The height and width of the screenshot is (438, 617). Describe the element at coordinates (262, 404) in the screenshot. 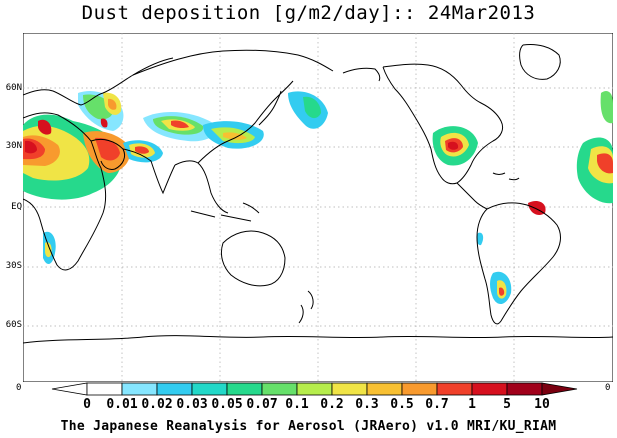

I see `colorbar-tick-label: 0.07` at that location.